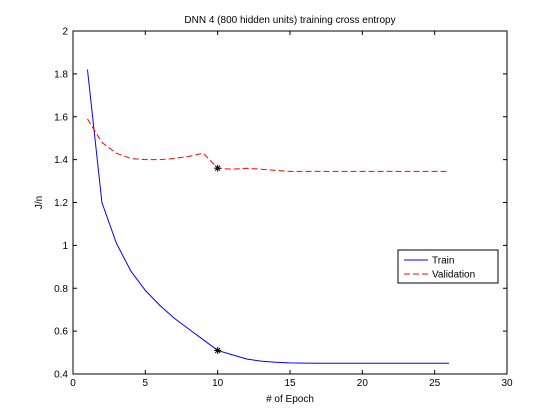 The image size is (560, 420). What do you see at coordinates (39, 202) in the screenshot?
I see `y-axis-label: J/n` at bounding box center [39, 202].